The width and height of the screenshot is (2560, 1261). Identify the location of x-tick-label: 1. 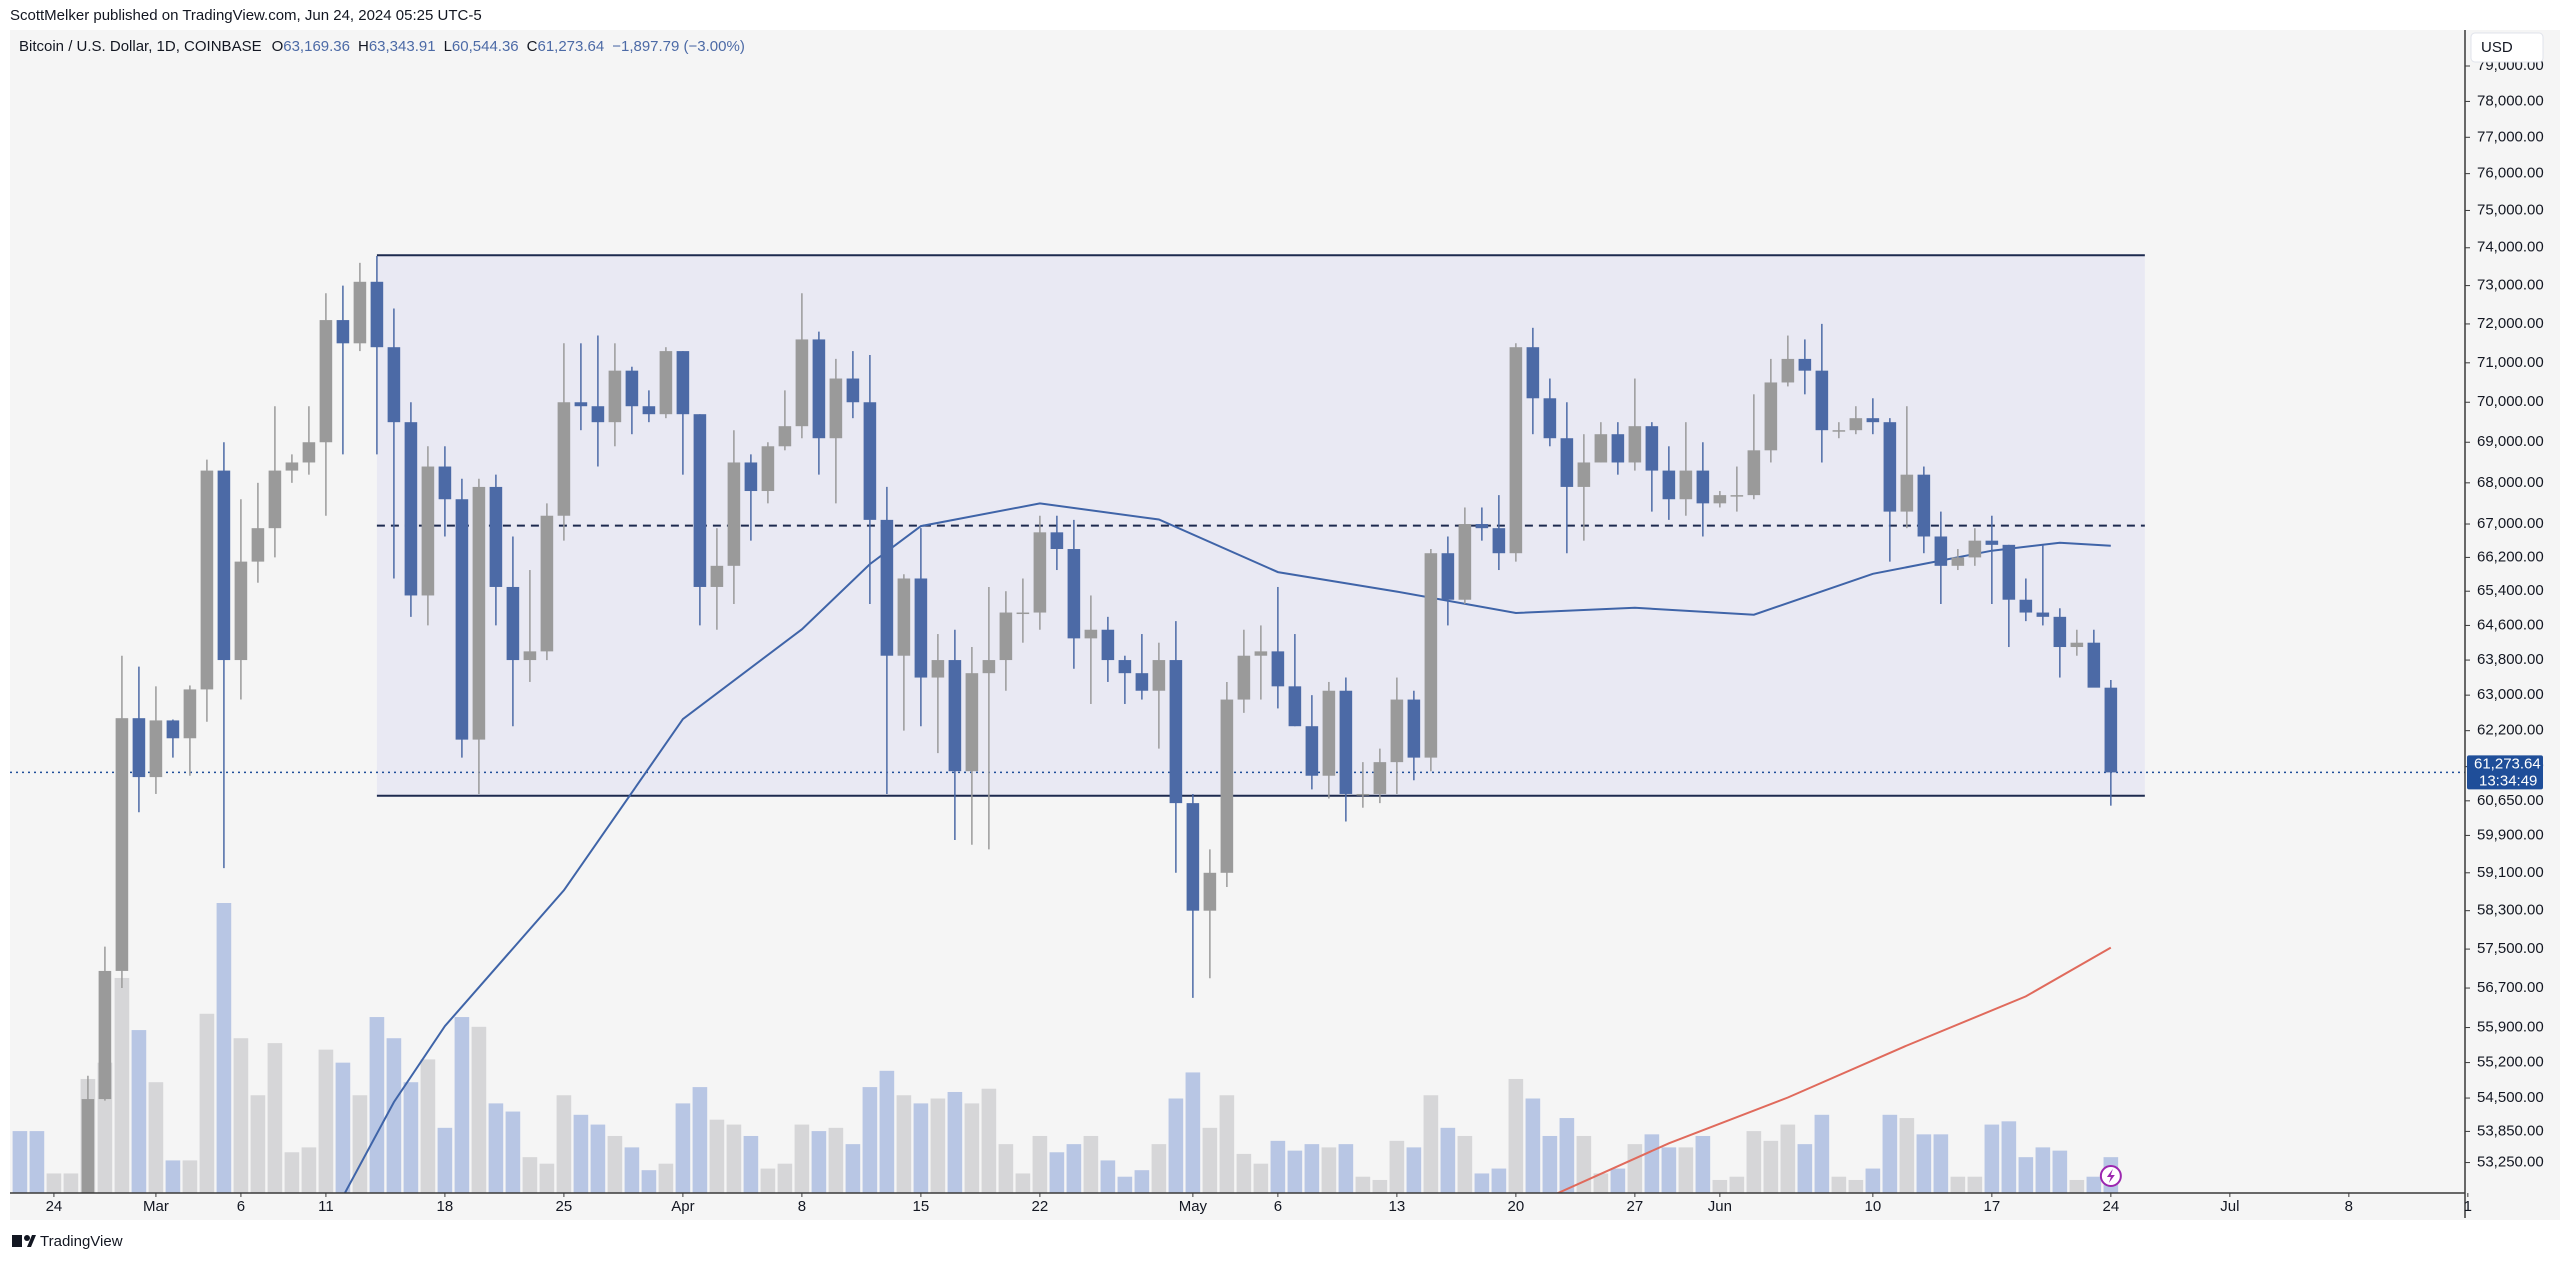
(2468, 1206).